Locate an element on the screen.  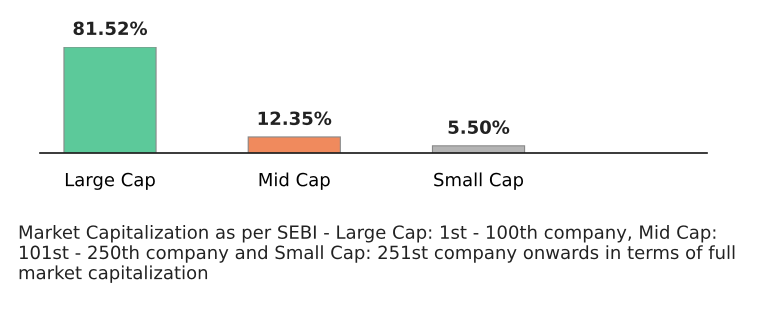
x-tick-label: Large Cap is located at coordinates (110, 181).